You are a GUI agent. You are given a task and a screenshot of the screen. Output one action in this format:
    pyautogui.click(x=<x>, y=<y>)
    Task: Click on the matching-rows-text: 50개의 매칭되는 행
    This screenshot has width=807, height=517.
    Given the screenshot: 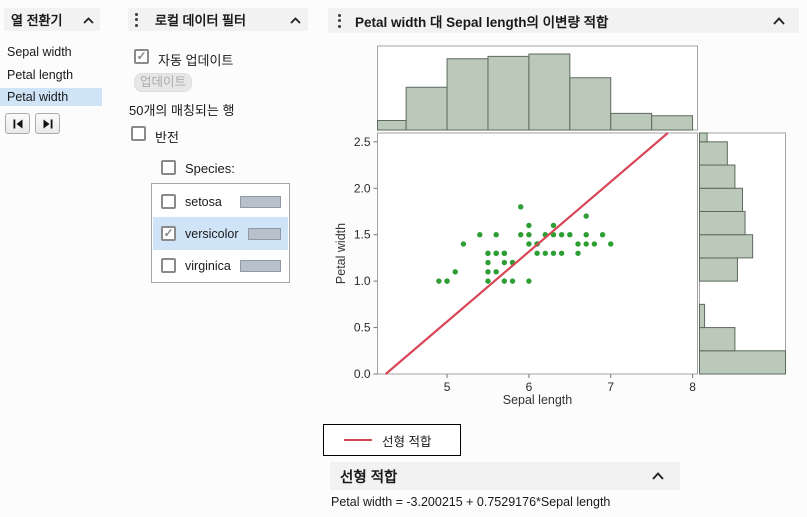 What is the action you would take?
    pyautogui.click(x=182, y=110)
    